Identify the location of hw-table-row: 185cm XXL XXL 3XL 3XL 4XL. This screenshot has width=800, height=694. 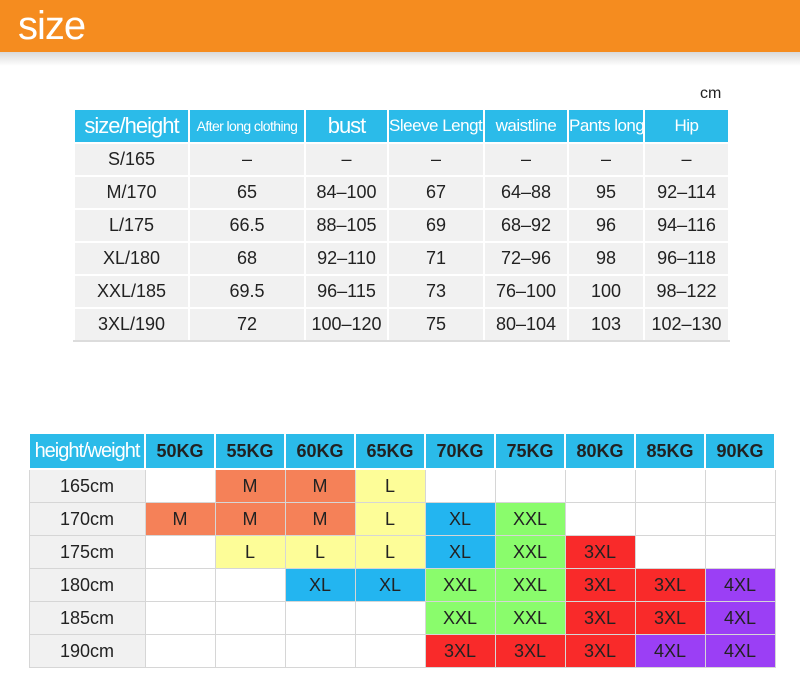
(402, 618).